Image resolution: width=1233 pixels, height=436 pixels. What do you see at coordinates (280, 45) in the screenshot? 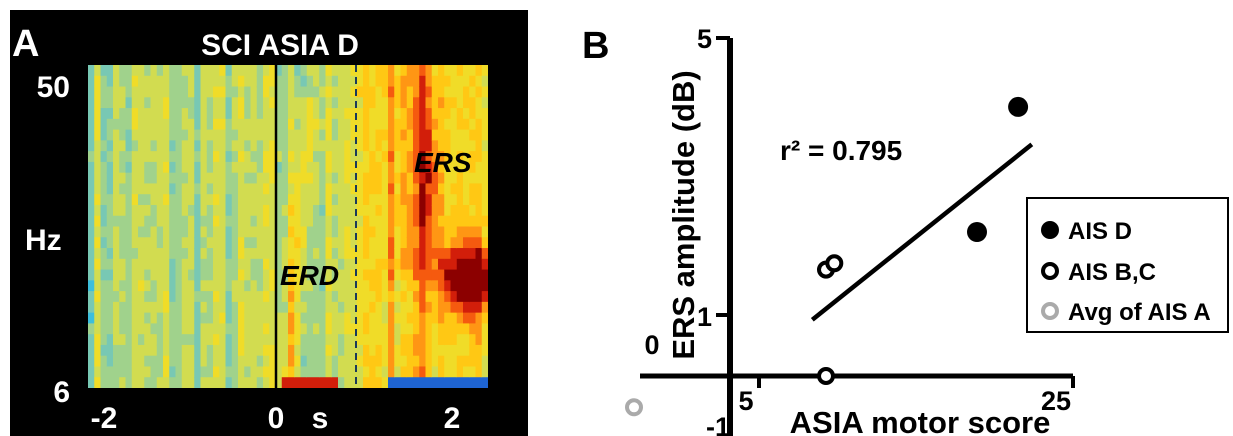
I see `heatmap-title: SCI ASIA D` at bounding box center [280, 45].